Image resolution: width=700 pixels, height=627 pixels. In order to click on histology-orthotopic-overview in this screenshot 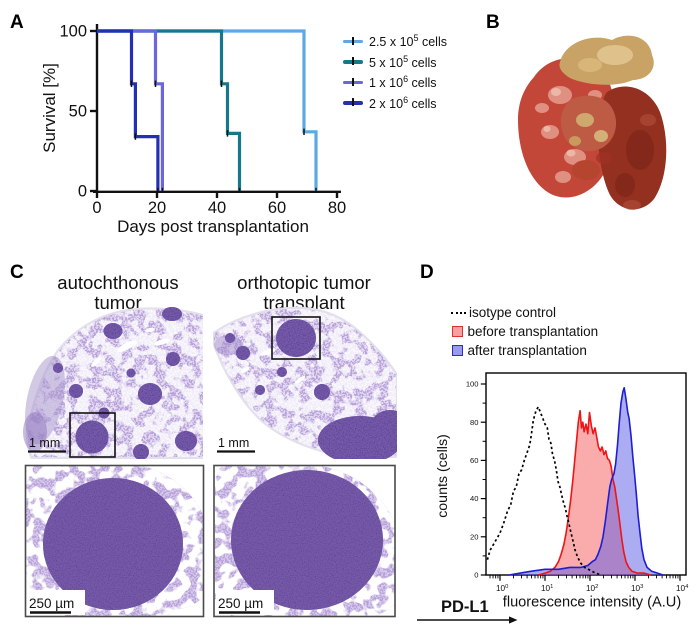, I will do `click(305, 382)`.